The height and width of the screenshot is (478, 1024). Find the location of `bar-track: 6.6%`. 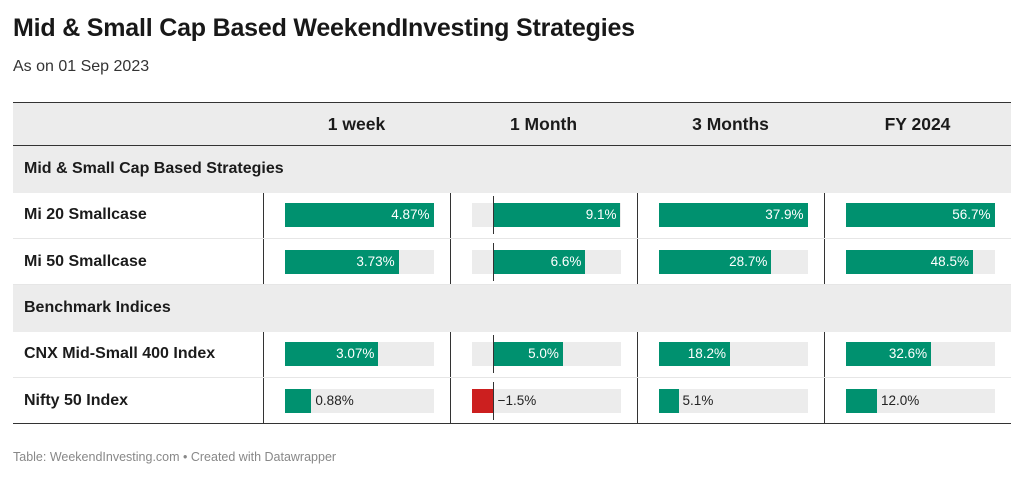

bar-track: 6.6% is located at coordinates (546, 261).